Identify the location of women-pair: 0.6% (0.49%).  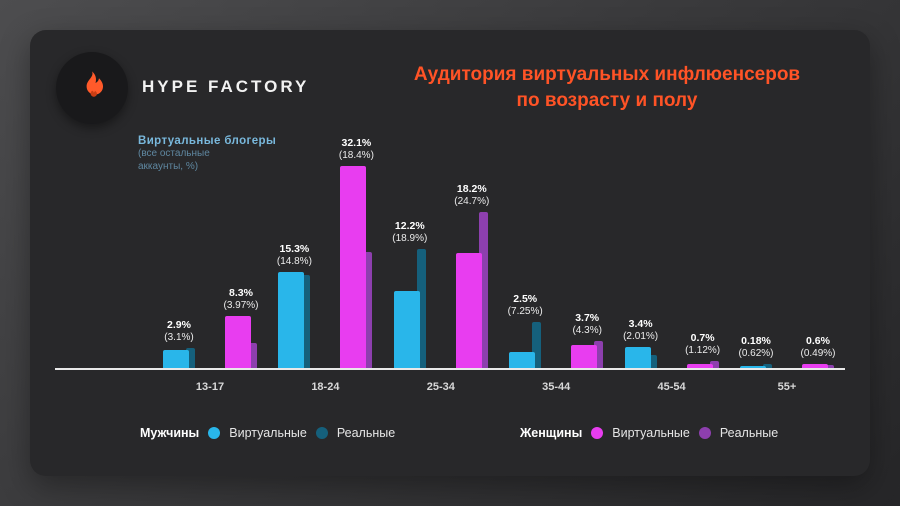
(818, 351).